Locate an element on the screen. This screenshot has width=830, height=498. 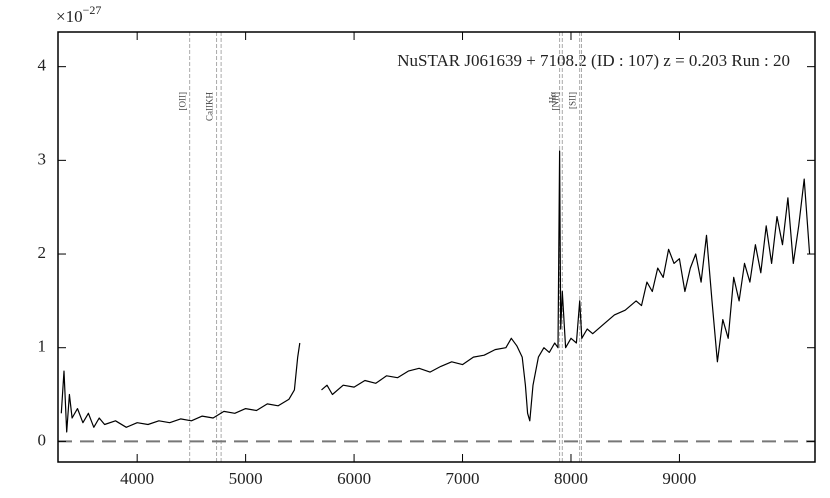
x-tick-label: 8000 is located at coordinates (571, 478).